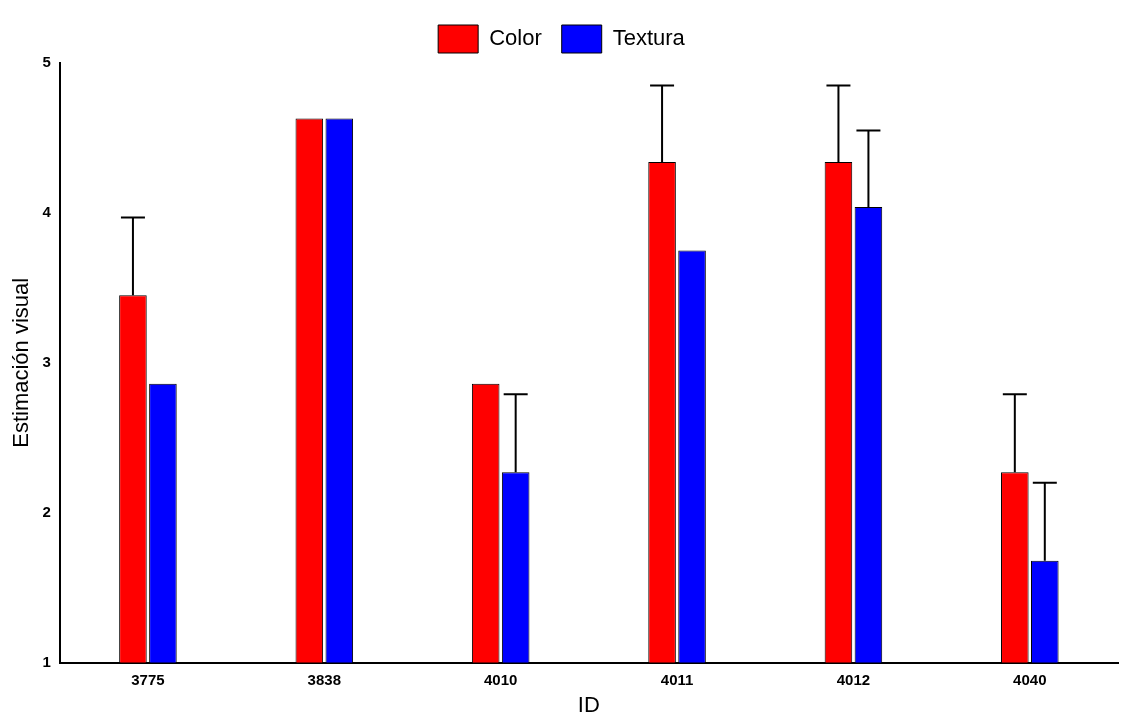 This screenshot has width=1133, height=719. I want to click on y-tick-label: 4, so click(47, 212).